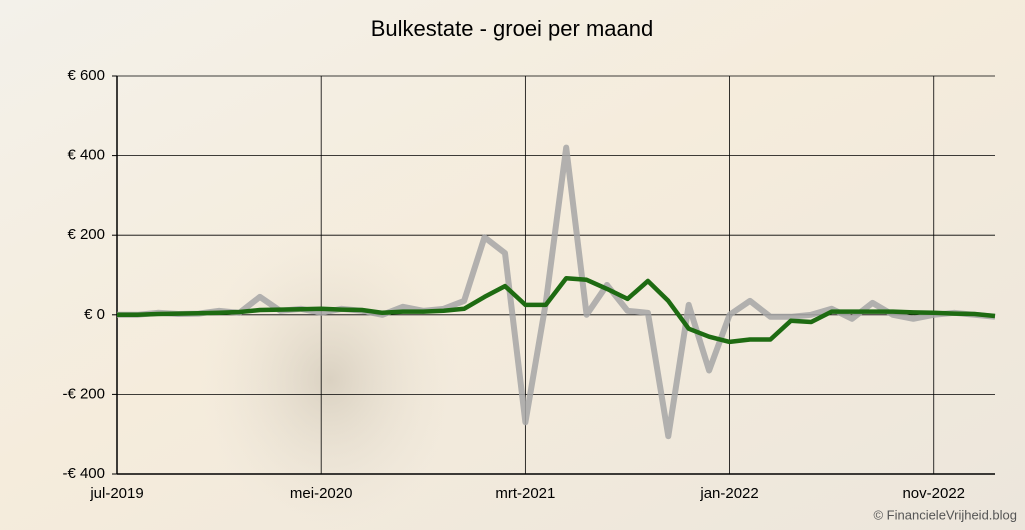 The width and height of the screenshot is (1025, 530). What do you see at coordinates (86, 155) in the screenshot?
I see `y-tick-label: € 400` at bounding box center [86, 155].